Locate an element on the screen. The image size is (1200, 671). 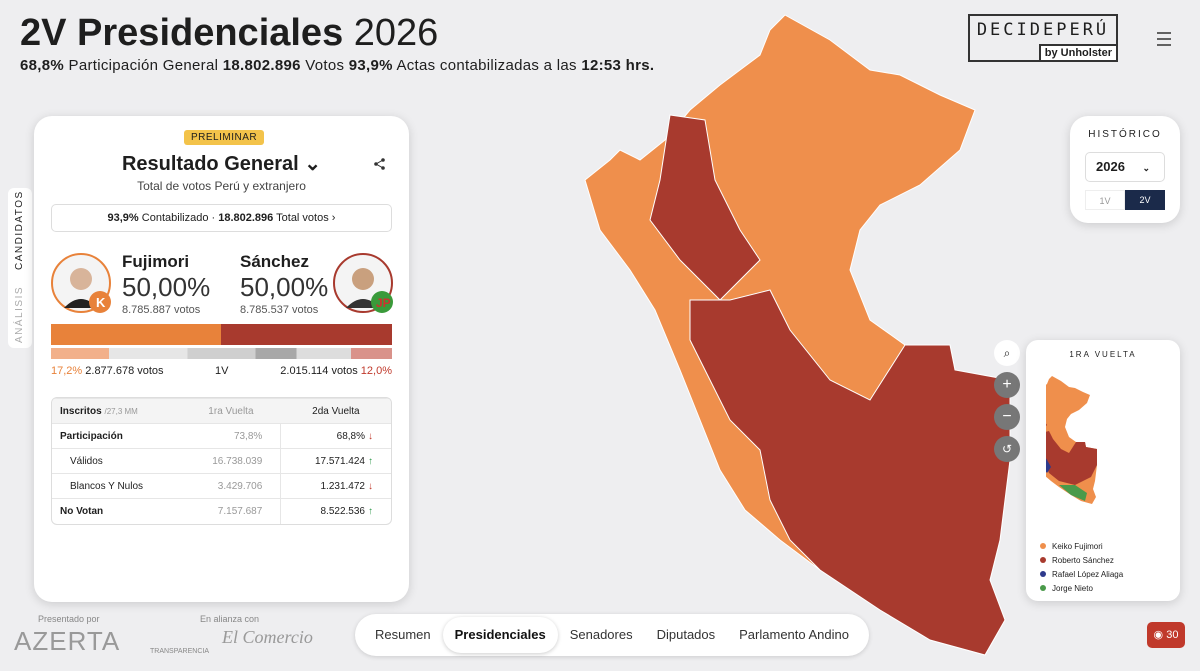
fr-percent: 17,2% is located at coordinates (67, 371).